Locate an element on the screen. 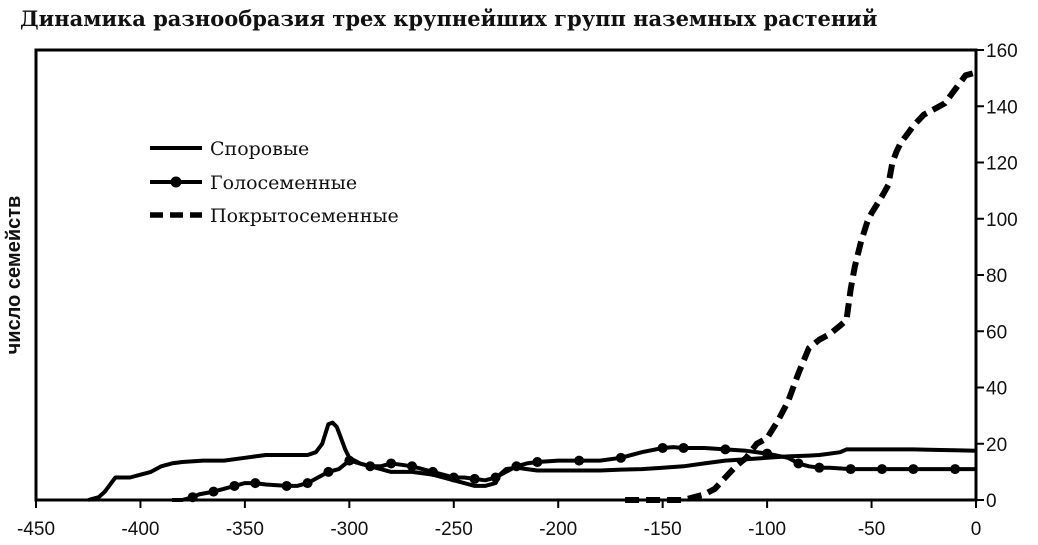 The width and height of the screenshot is (1038, 545). x-tick-label: 0 is located at coordinates (976, 529).